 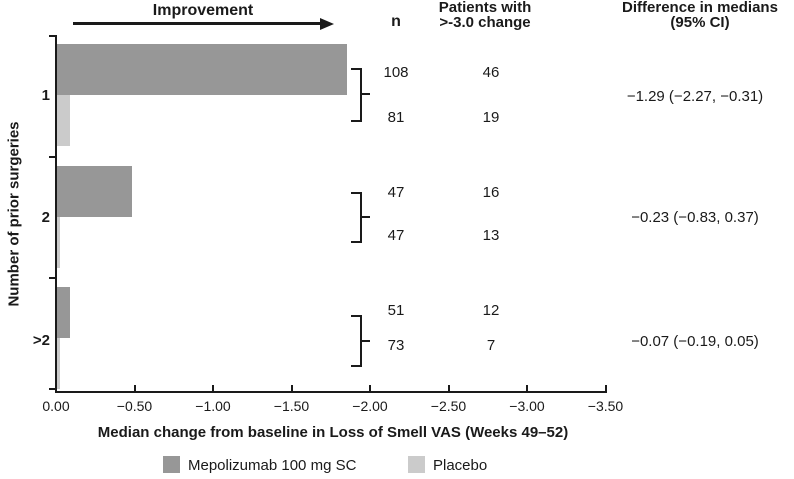 I want to click on n-value: 108, so click(x=396, y=72).